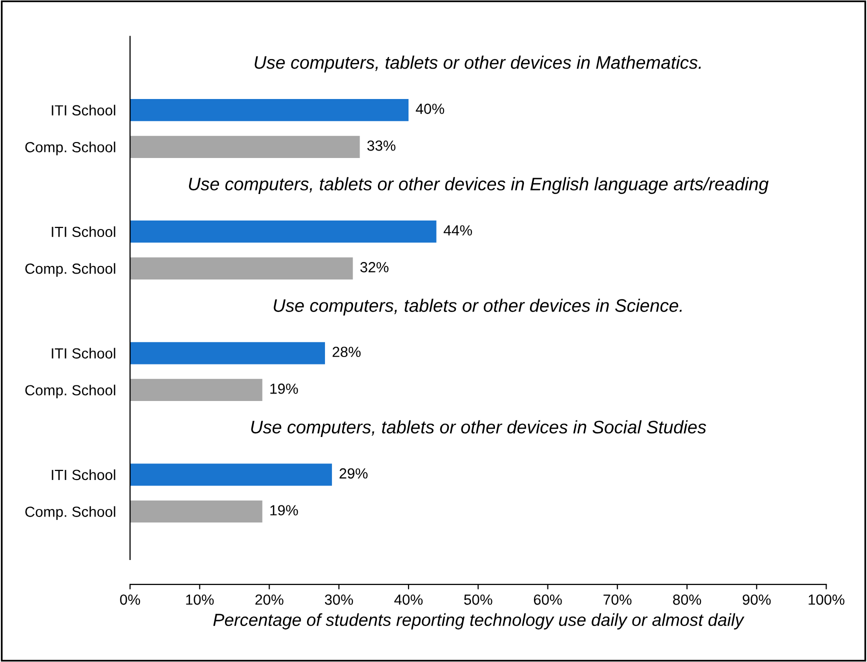 The image size is (867, 662). I want to click on x-tick-label: 80%, so click(687, 599).